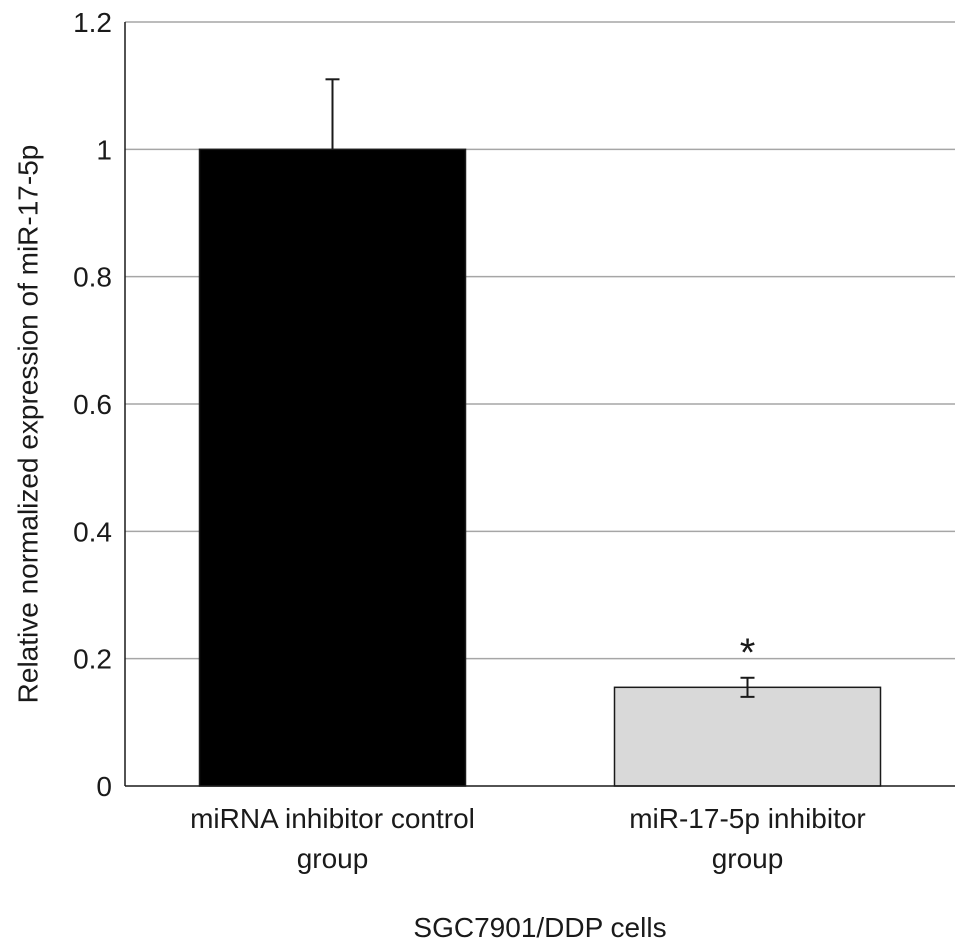 The height and width of the screenshot is (951, 970). I want to click on x-category-label: miR-17-5p inhibitor, so click(747, 818).